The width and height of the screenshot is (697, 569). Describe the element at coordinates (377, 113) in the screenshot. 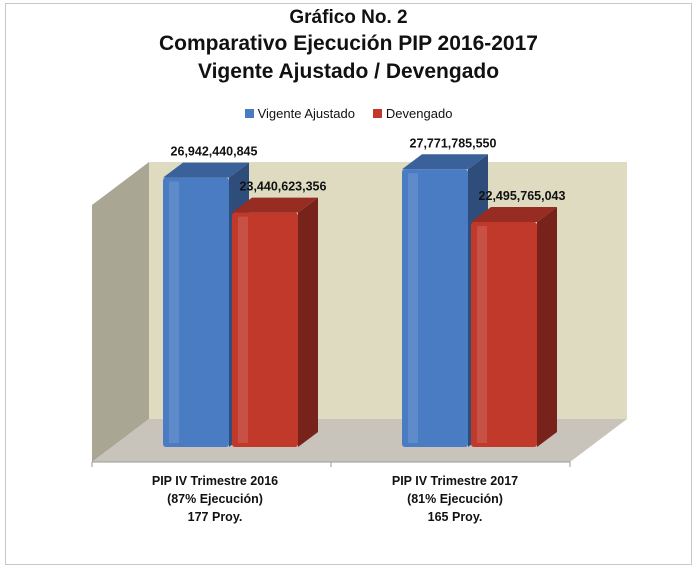

I see `legend-swatch-devengado` at that location.